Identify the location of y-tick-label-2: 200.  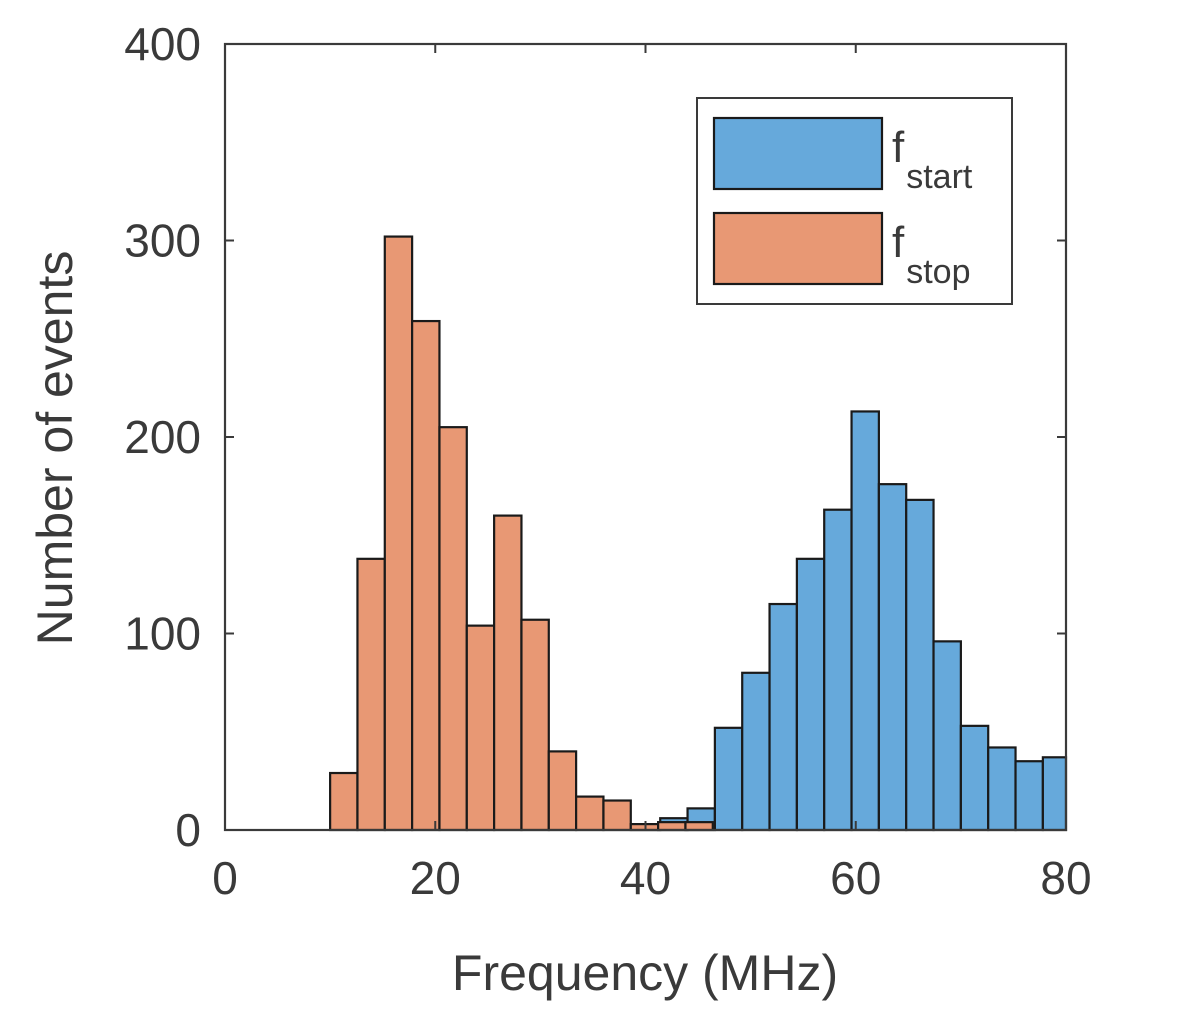
(162, 437).